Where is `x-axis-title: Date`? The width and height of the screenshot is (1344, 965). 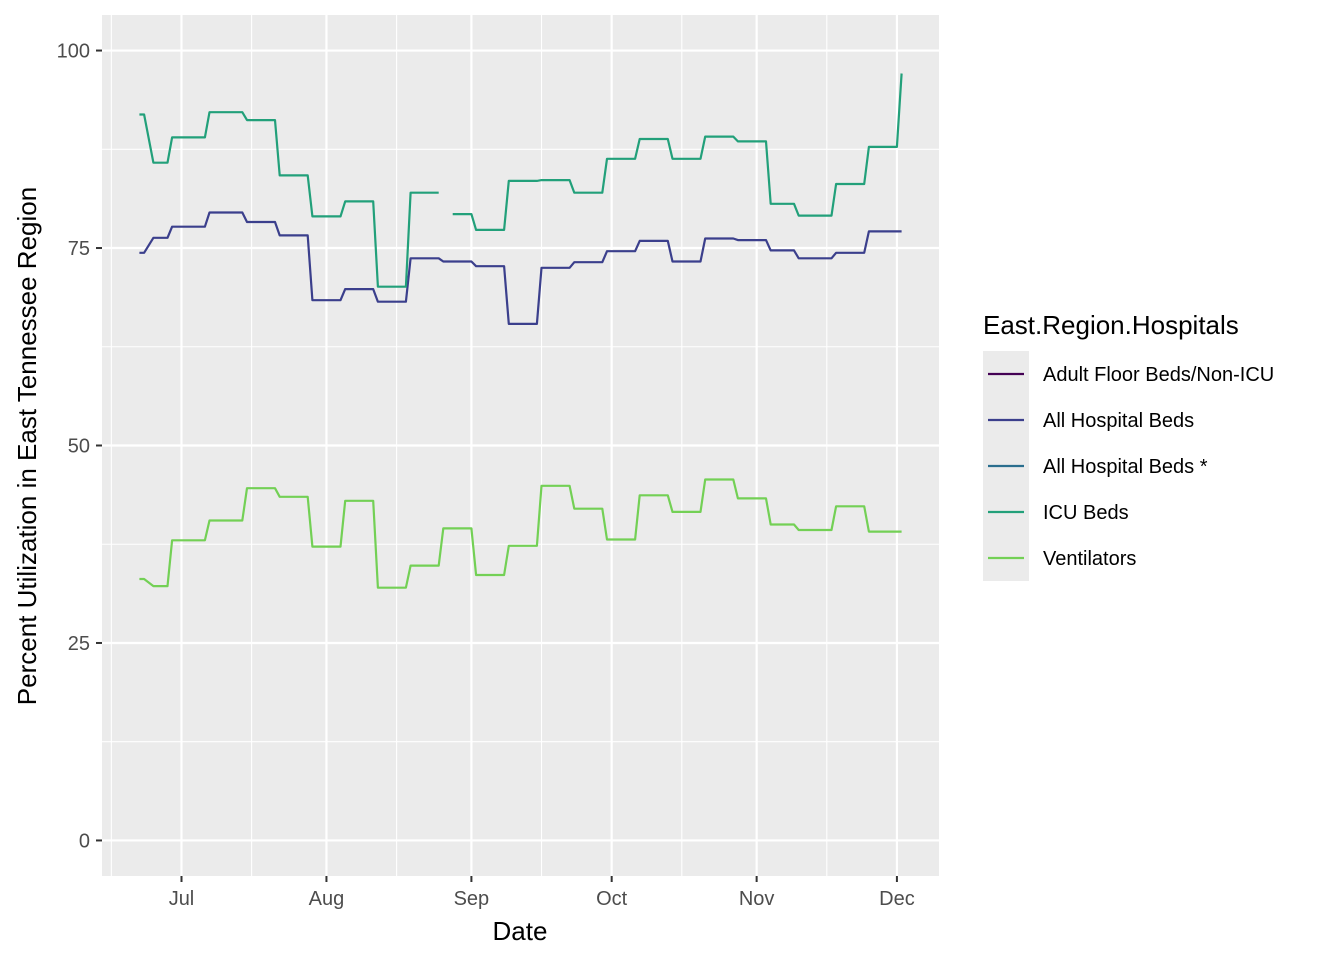
x-axis-title: Date is located at coordinates (520, 931).